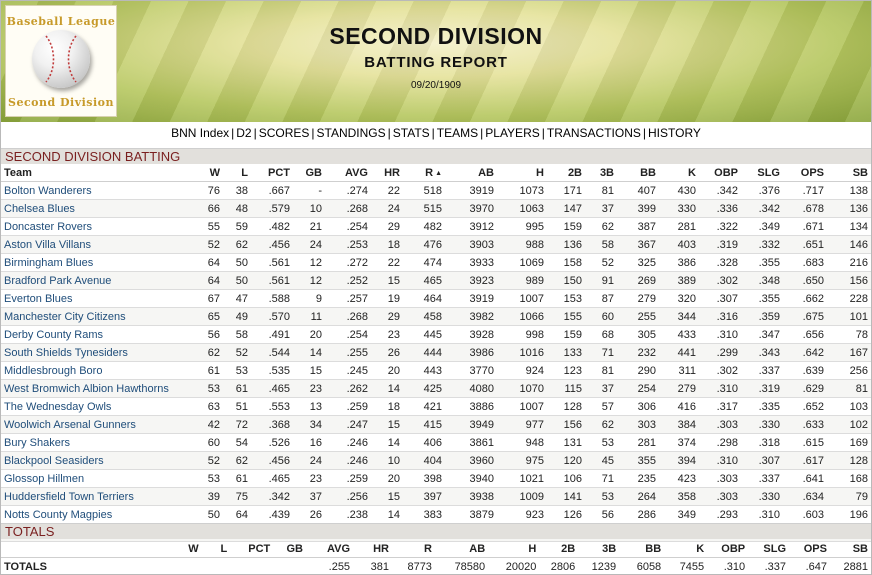 This screenshot has height=575, width=872. I want to click on stat-cell-ops: .671, so click(805, 226).